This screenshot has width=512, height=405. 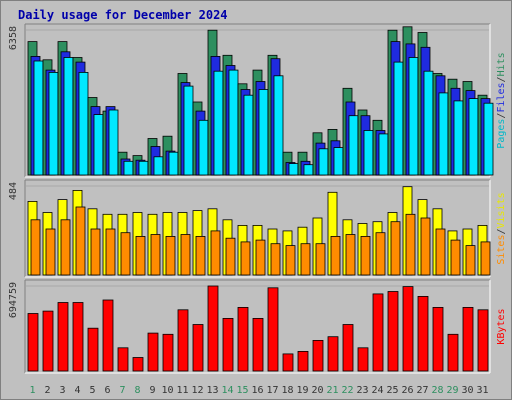 I want to click on x-tick-label-day-13: 13, so click(x=212, y=390).